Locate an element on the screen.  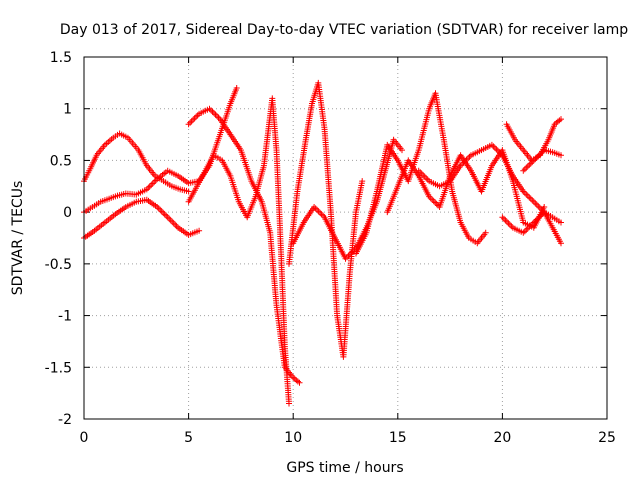
y-tick-label: -0.5 is located at coordinates (58, 265).